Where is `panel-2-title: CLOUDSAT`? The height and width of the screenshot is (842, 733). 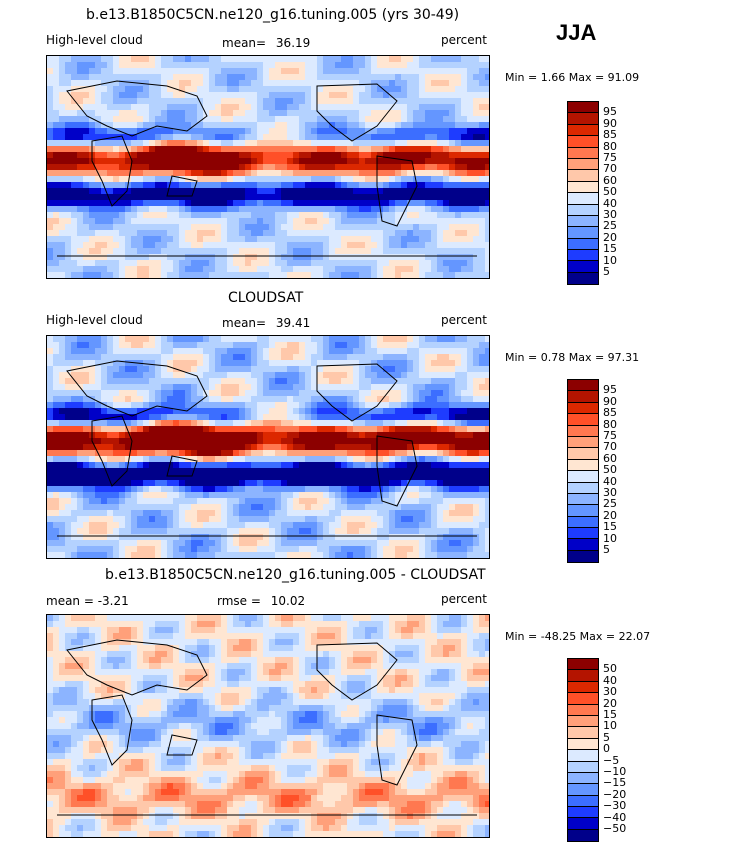 panel-2-title: CLOUDSAT is located at coordinates (266, 298).